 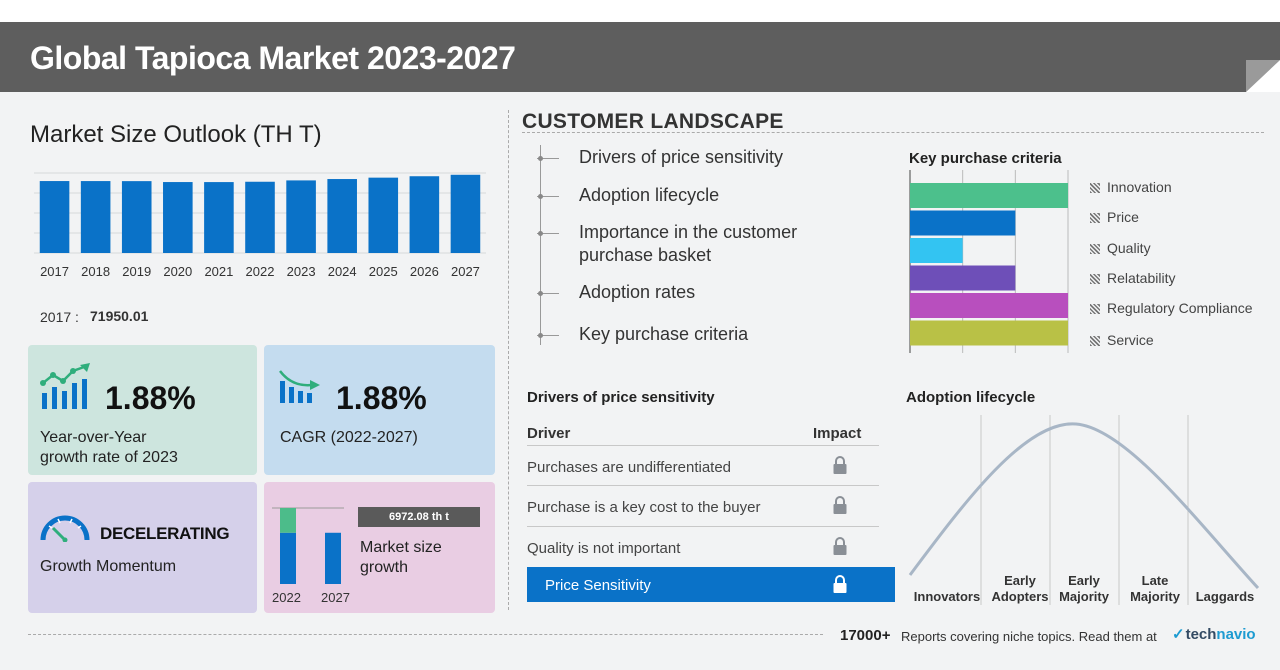 What do you see at coordinates (989, 195) in the screenshot?
I see `kpc-bar-innovation` at bounding box center [989, 195].